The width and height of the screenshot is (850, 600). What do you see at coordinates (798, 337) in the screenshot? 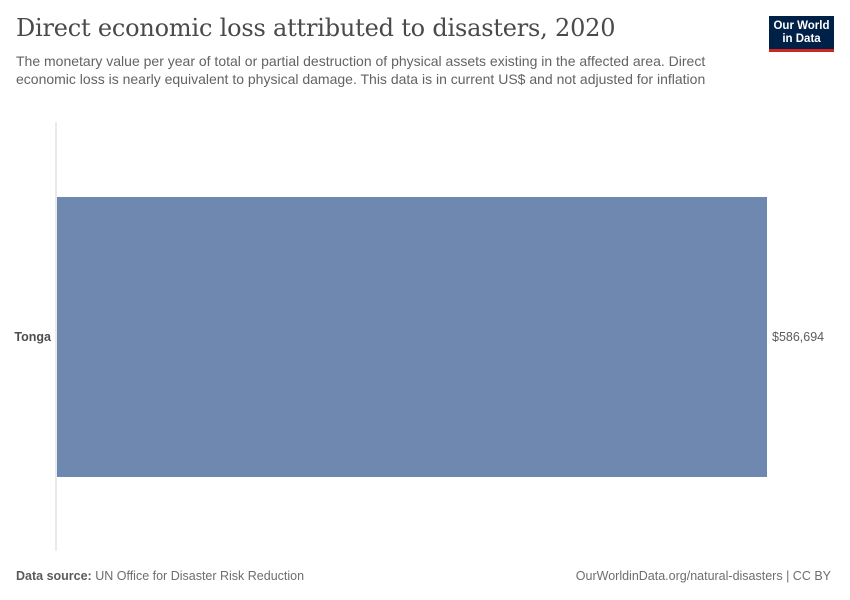
I see `value-label: $586,694` at bounding box center [798, 337].